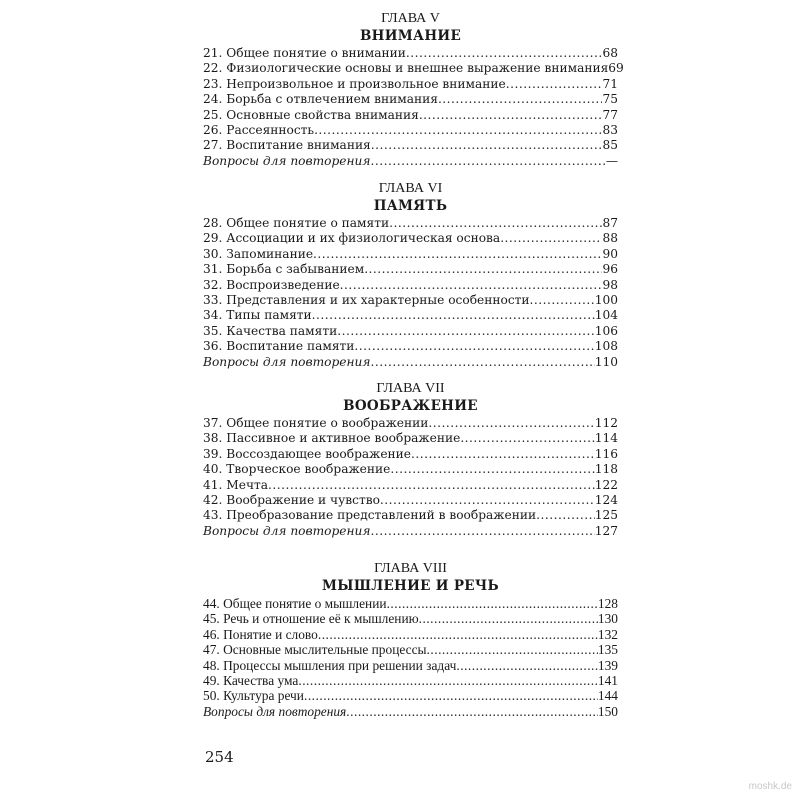  I want to click on toc-entry: Вопросы для повторения —, so click(410, 161).